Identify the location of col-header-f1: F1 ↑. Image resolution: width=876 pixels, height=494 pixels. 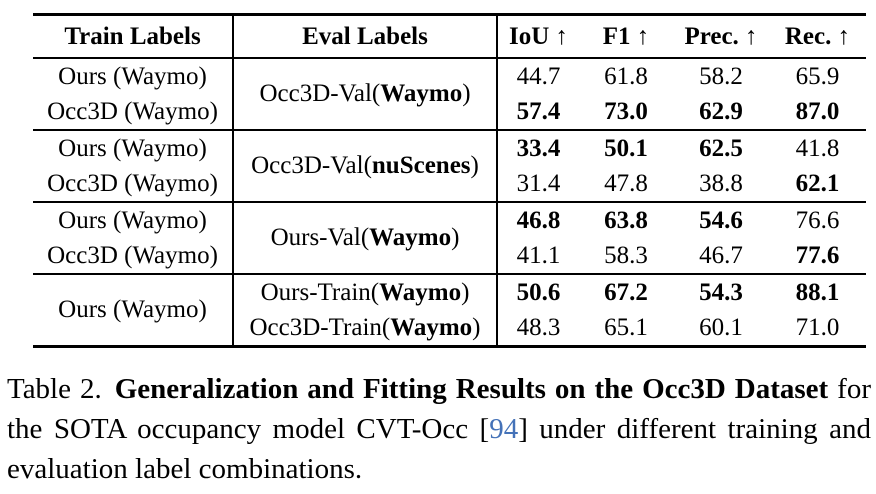
(626, 36).